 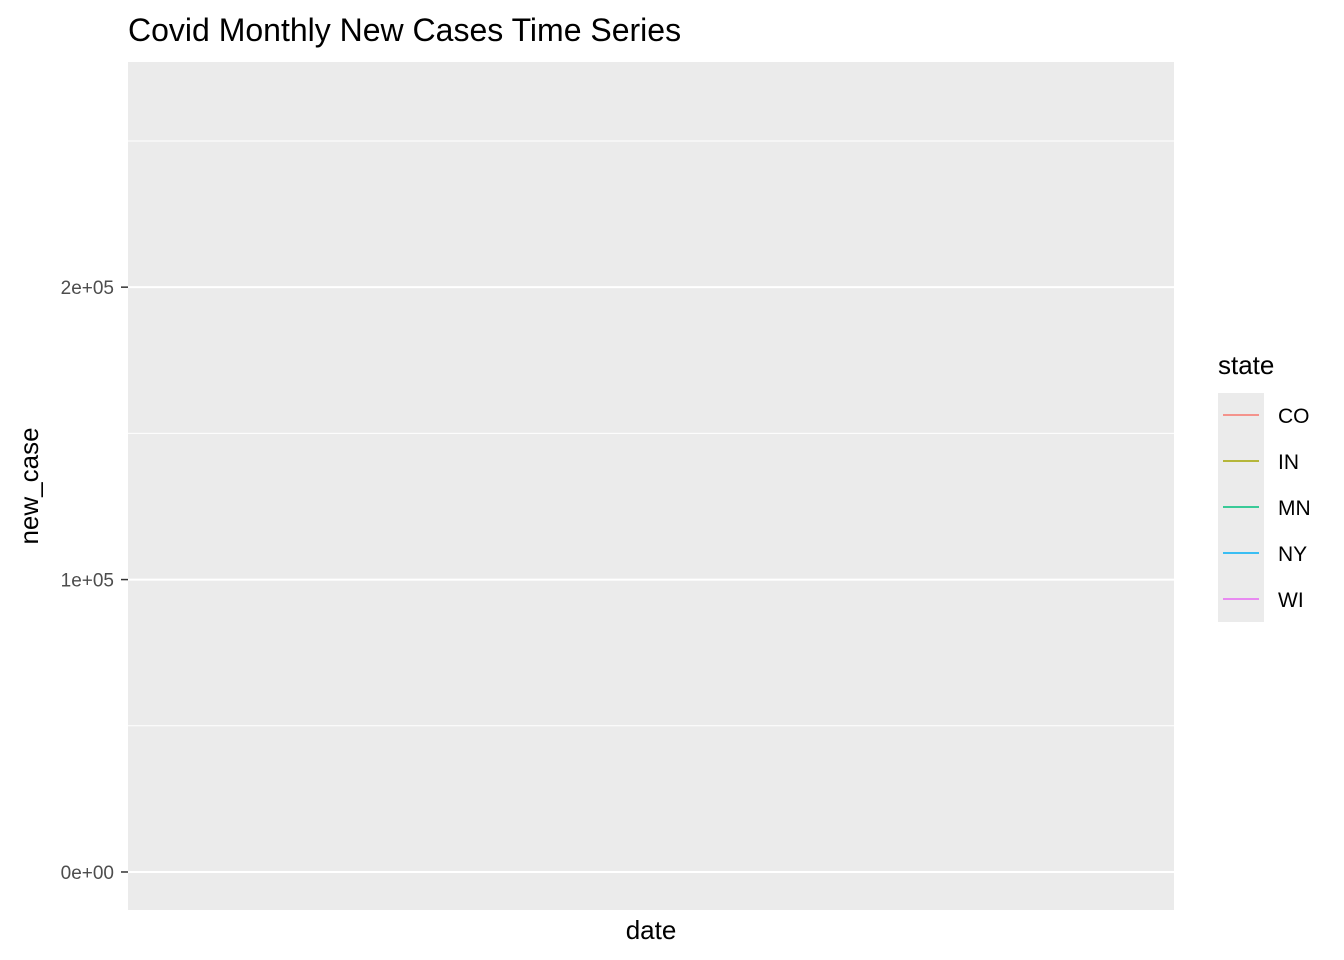 What do you see at coordinates (1267, 508) in the screenshot?
I see `legend-entries: CO IN MN NY WI` at bounding box center [1267, 508].